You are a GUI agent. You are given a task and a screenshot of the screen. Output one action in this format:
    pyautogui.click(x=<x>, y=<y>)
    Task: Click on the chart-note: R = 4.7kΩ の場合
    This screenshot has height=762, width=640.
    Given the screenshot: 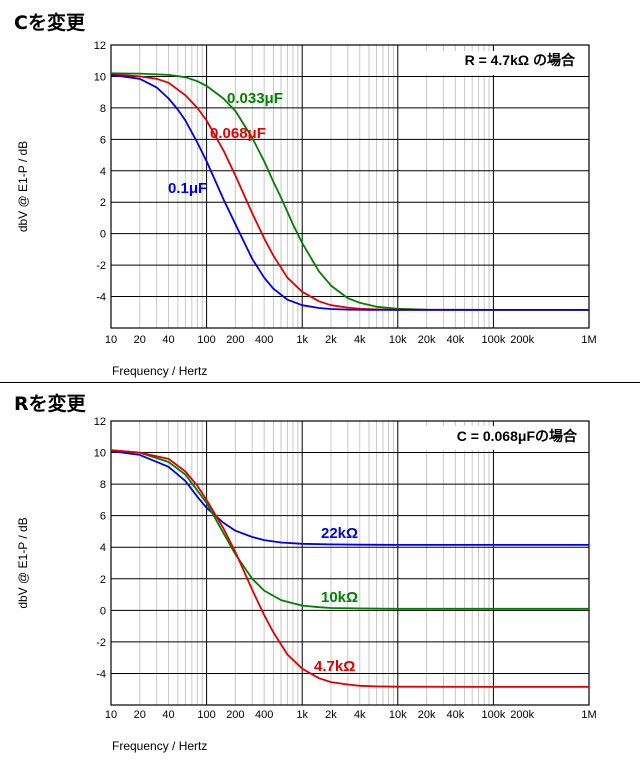 What is the action you would take?
    pyautogui.click(x=520, y=60)
    